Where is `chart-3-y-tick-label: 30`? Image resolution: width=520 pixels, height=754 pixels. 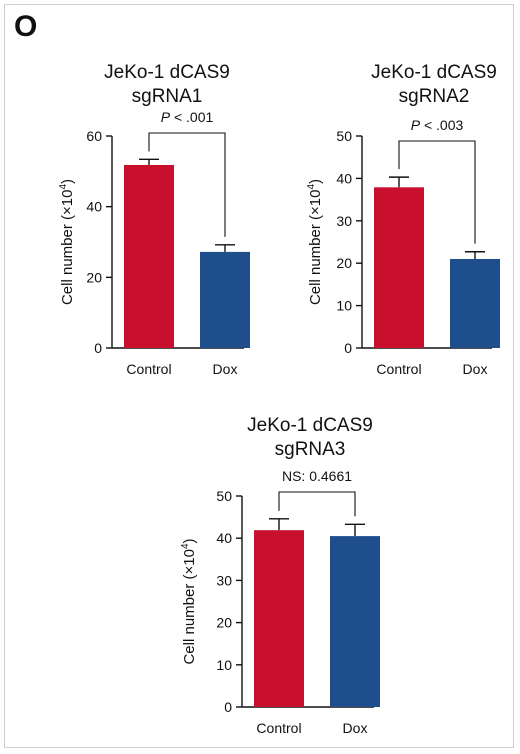
chart-3-y-tick-label: 30 is located at coordinates (224, 580).